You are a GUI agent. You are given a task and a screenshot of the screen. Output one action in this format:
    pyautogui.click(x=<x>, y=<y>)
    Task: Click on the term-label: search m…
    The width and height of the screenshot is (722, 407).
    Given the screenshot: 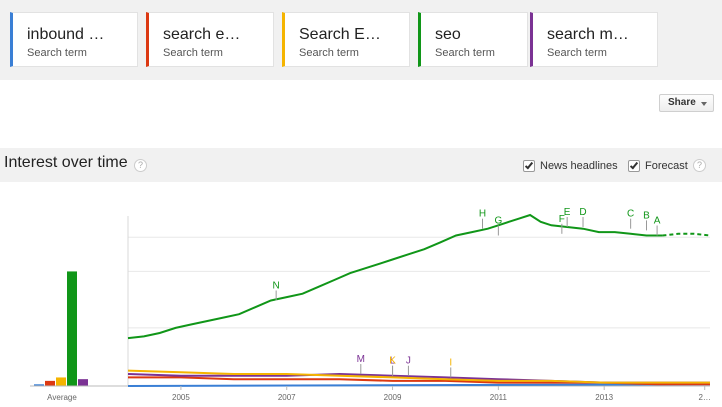 What is the action you would take?
    pyautogui.click(x=588, y=34)
    